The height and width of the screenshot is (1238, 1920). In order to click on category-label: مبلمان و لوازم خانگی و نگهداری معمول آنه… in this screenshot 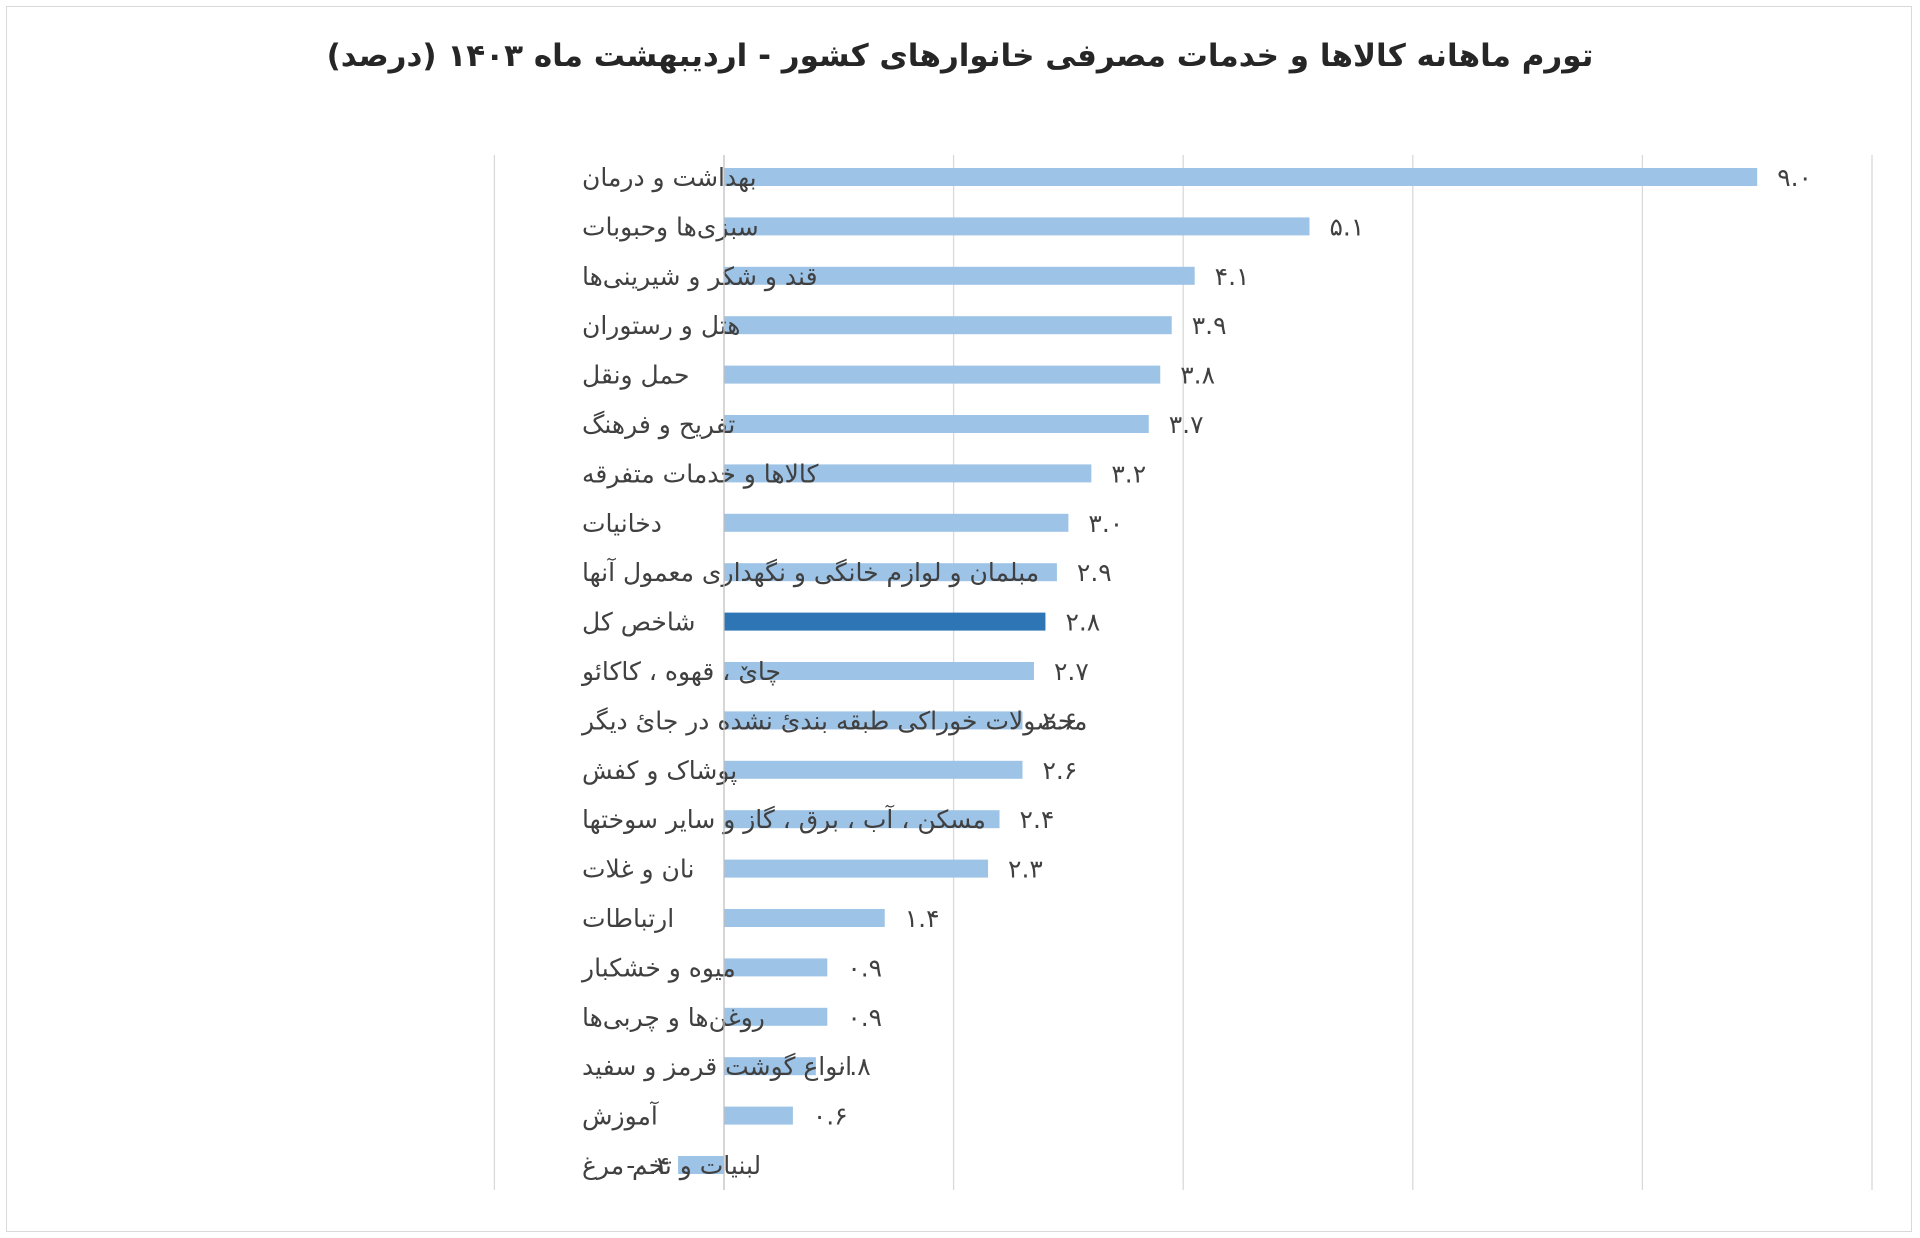, I will do `click(810, 572)`.